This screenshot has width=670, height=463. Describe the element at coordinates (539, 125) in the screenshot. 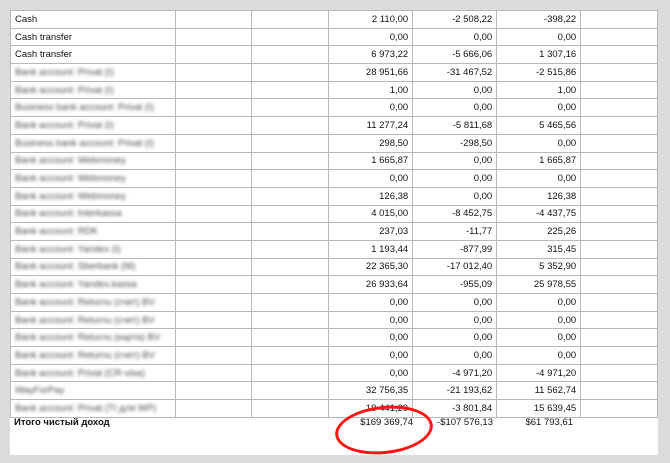

I see `net-cell: 5 465,56` at that location.